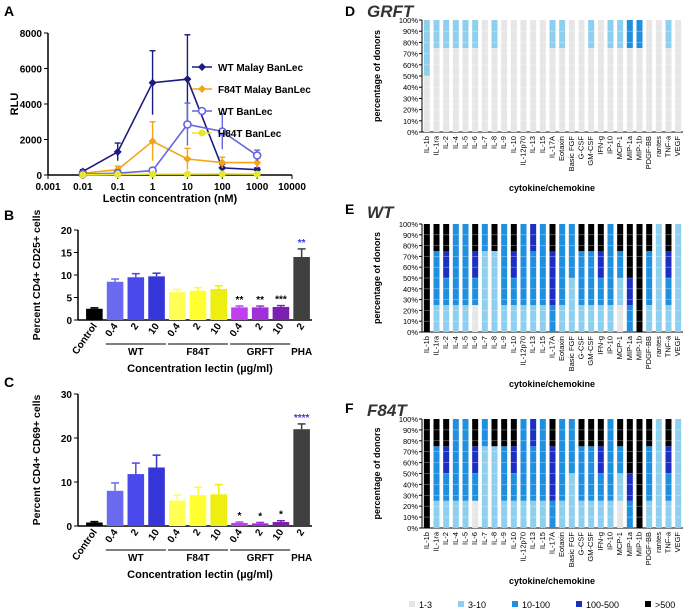 Image resolution: width=685 pixels, height=615 pixels. What do you see at coordinates (281, 515) in the screenshot?
I see `significance-label: *` at bounding box center [281, 515].